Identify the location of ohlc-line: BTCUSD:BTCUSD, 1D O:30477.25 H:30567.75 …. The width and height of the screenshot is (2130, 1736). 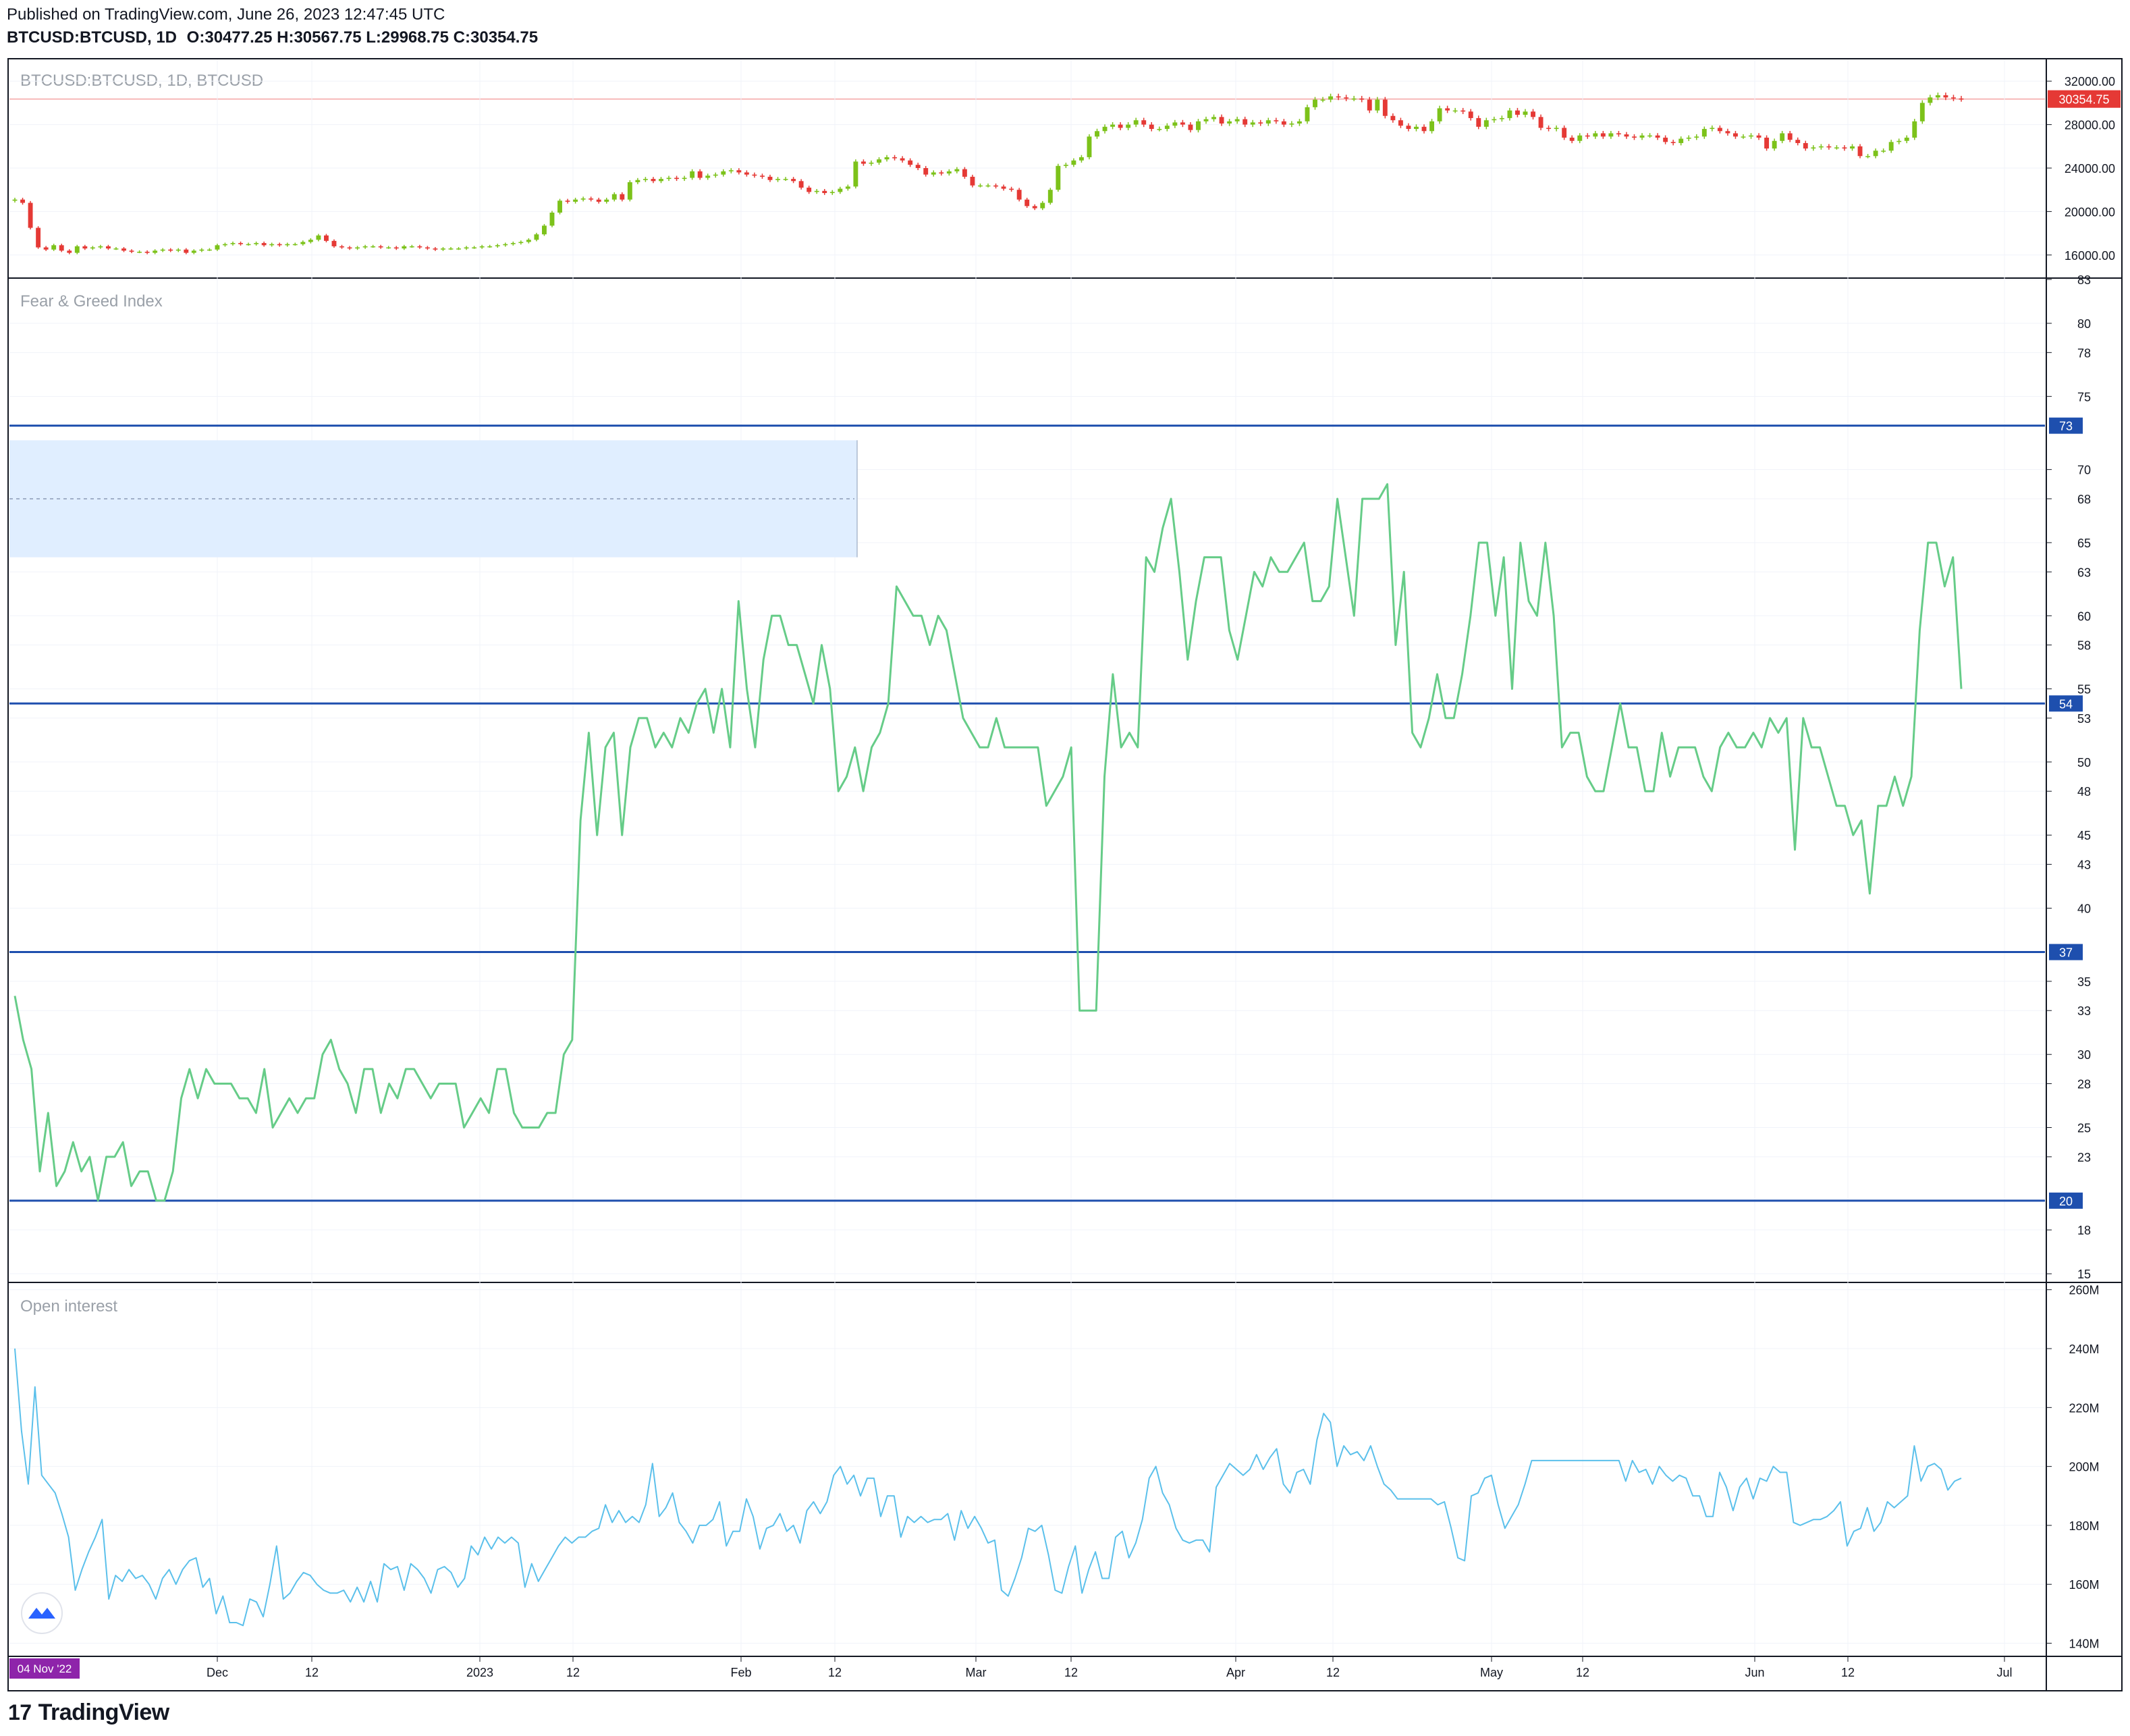
(273, 38).